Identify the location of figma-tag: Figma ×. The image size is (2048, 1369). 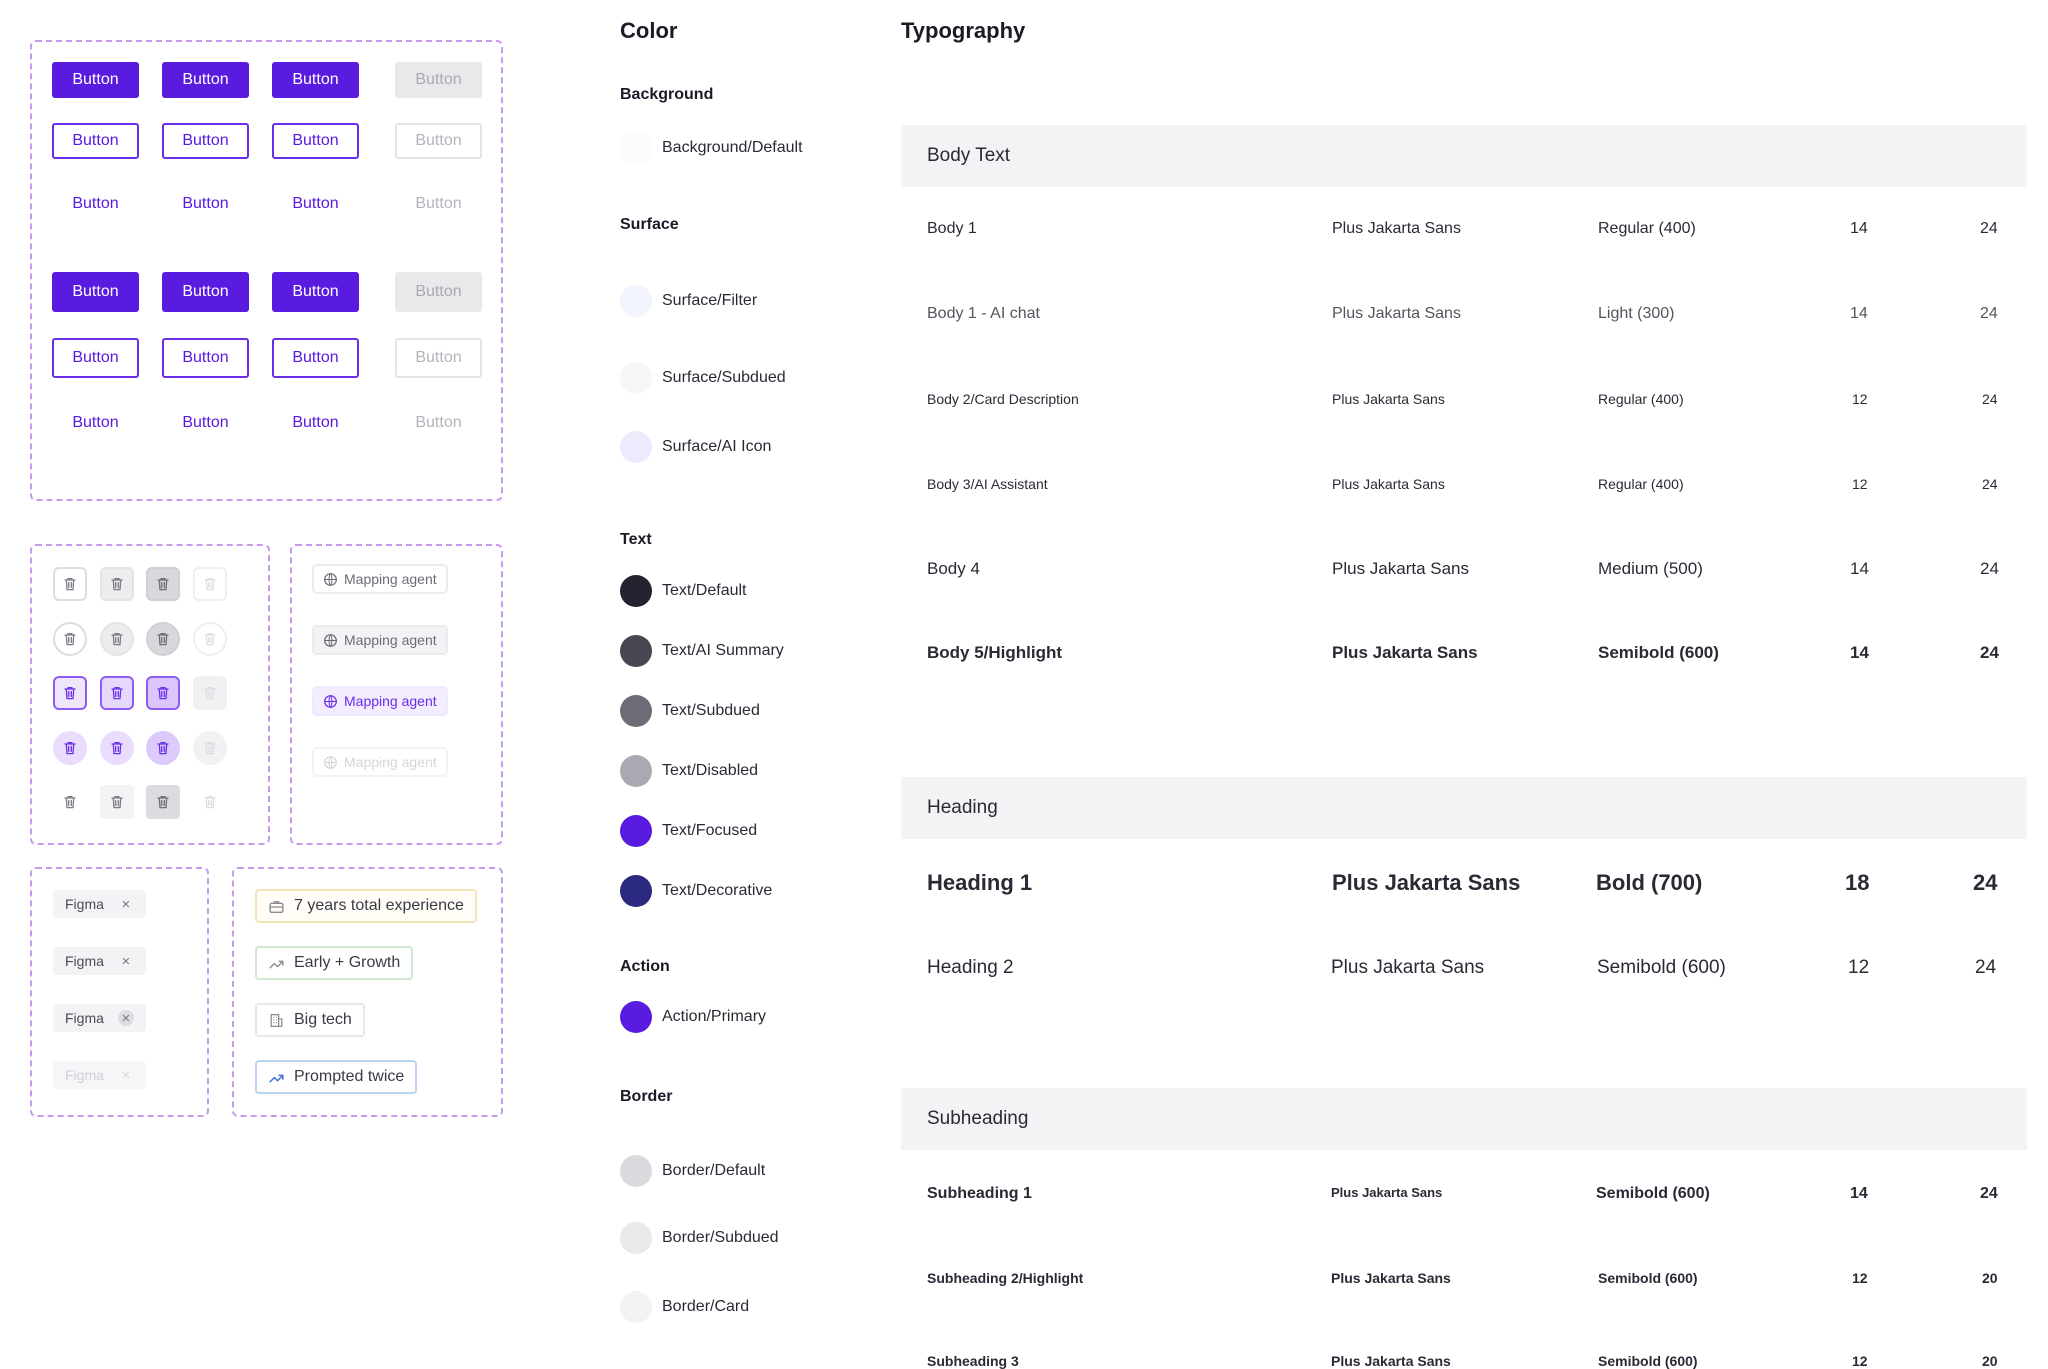
(99, 904).